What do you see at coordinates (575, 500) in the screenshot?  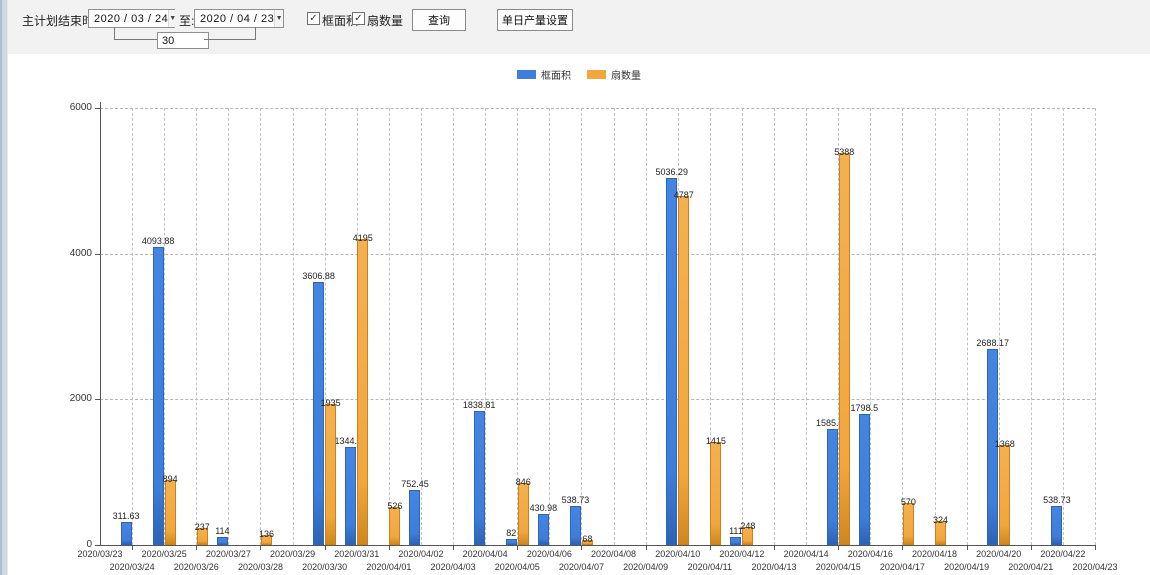 I see `bar-value-label: 538.73` at bounding box center [575, 500].